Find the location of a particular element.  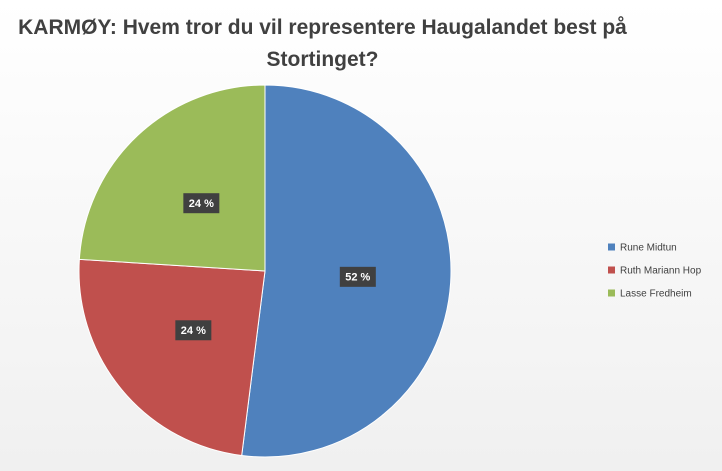

legend-label: Ruth Mariann Hop is located at coordinates (661, 271).